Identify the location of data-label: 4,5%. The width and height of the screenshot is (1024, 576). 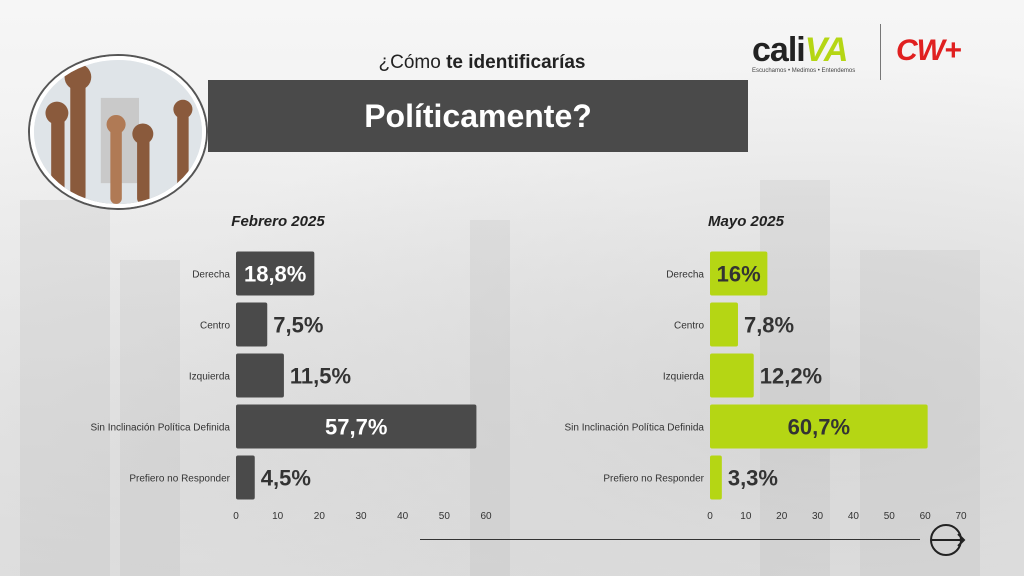
(286, 478).